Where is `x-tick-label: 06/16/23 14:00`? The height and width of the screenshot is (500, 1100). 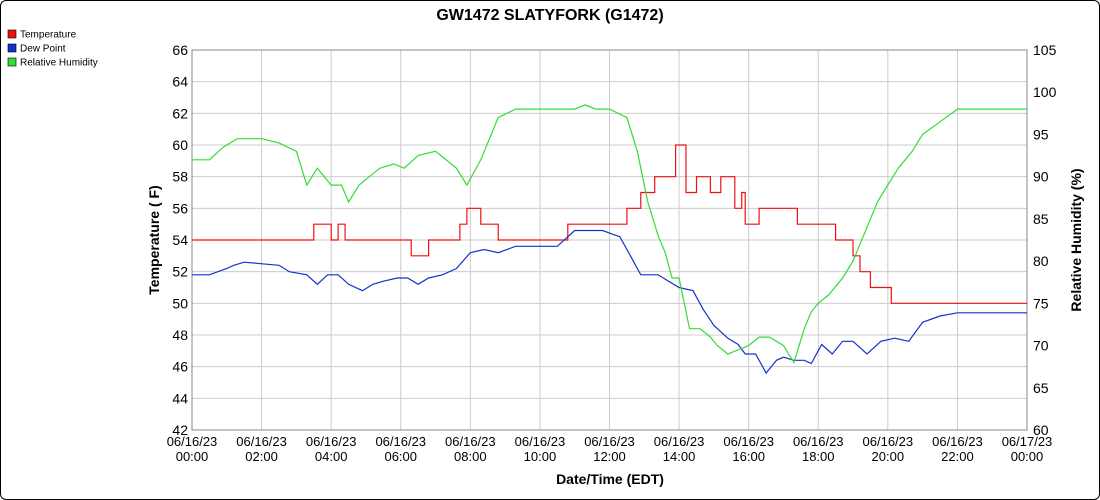
x-tick-label: 06/16/23 14:00 is located at coordinates (679, 449).